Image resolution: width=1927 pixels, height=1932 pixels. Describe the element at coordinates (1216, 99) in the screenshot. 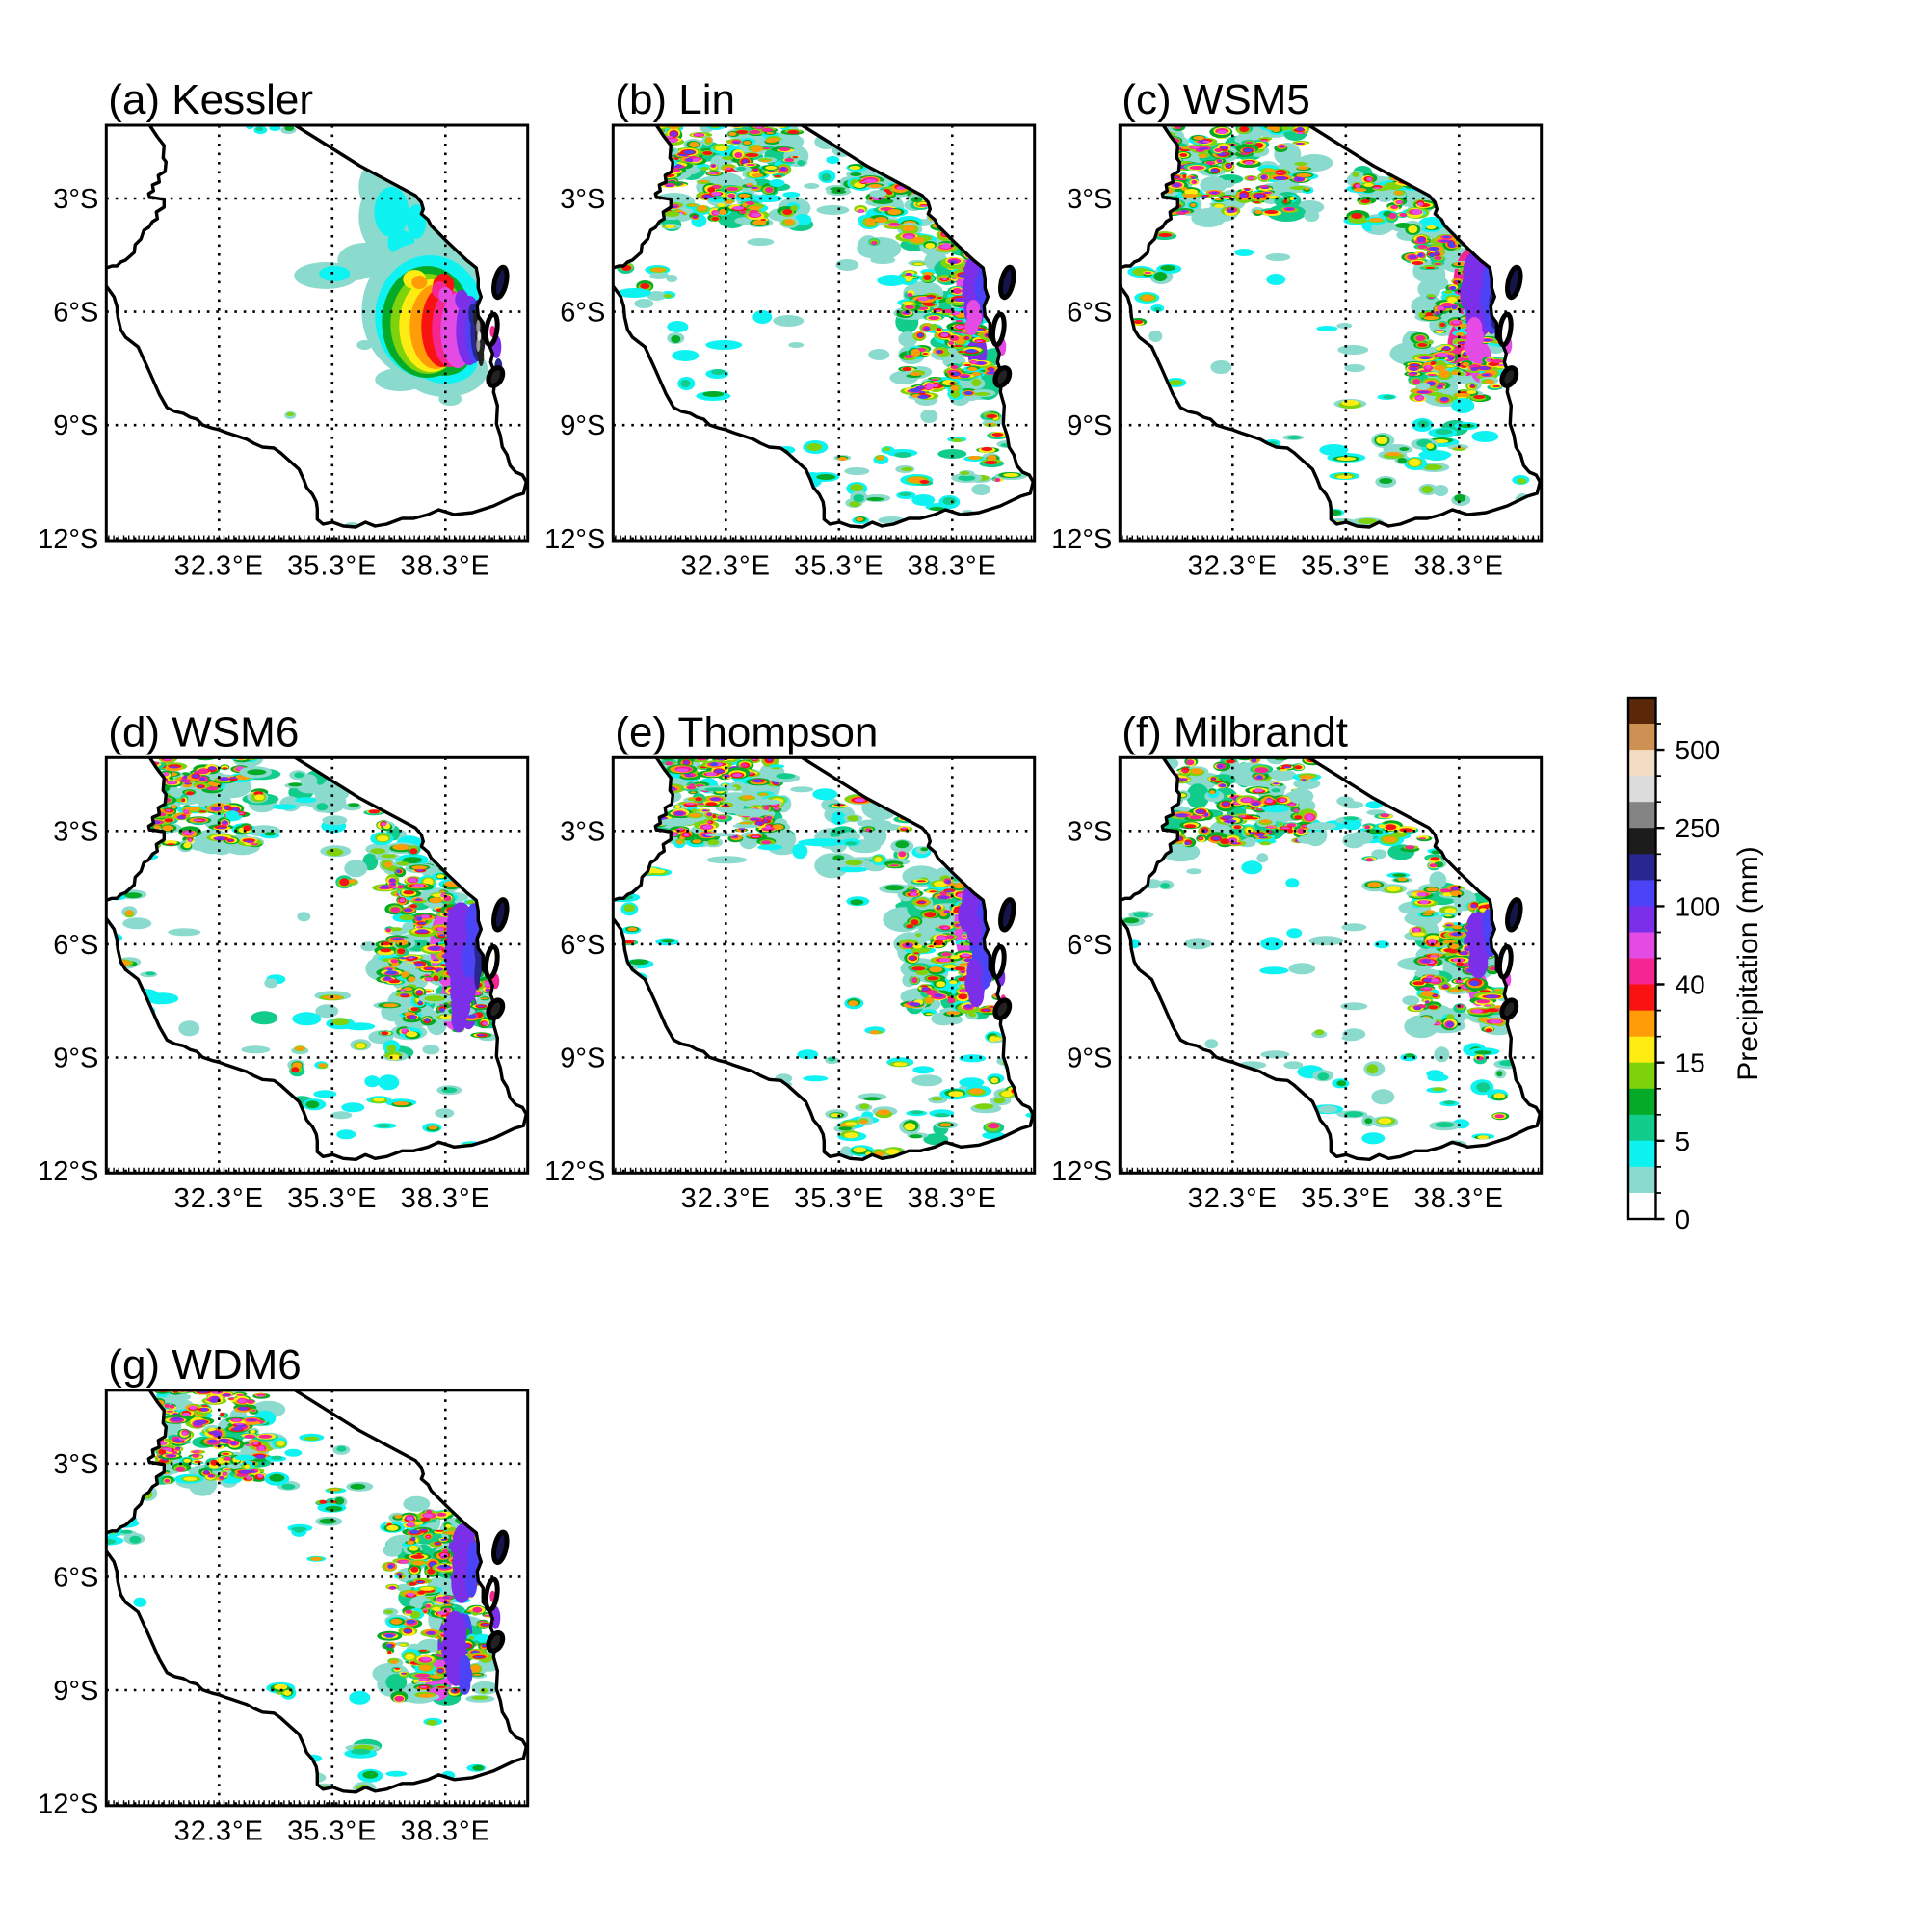

I see `svg-text: (c) WSM5` at that location.